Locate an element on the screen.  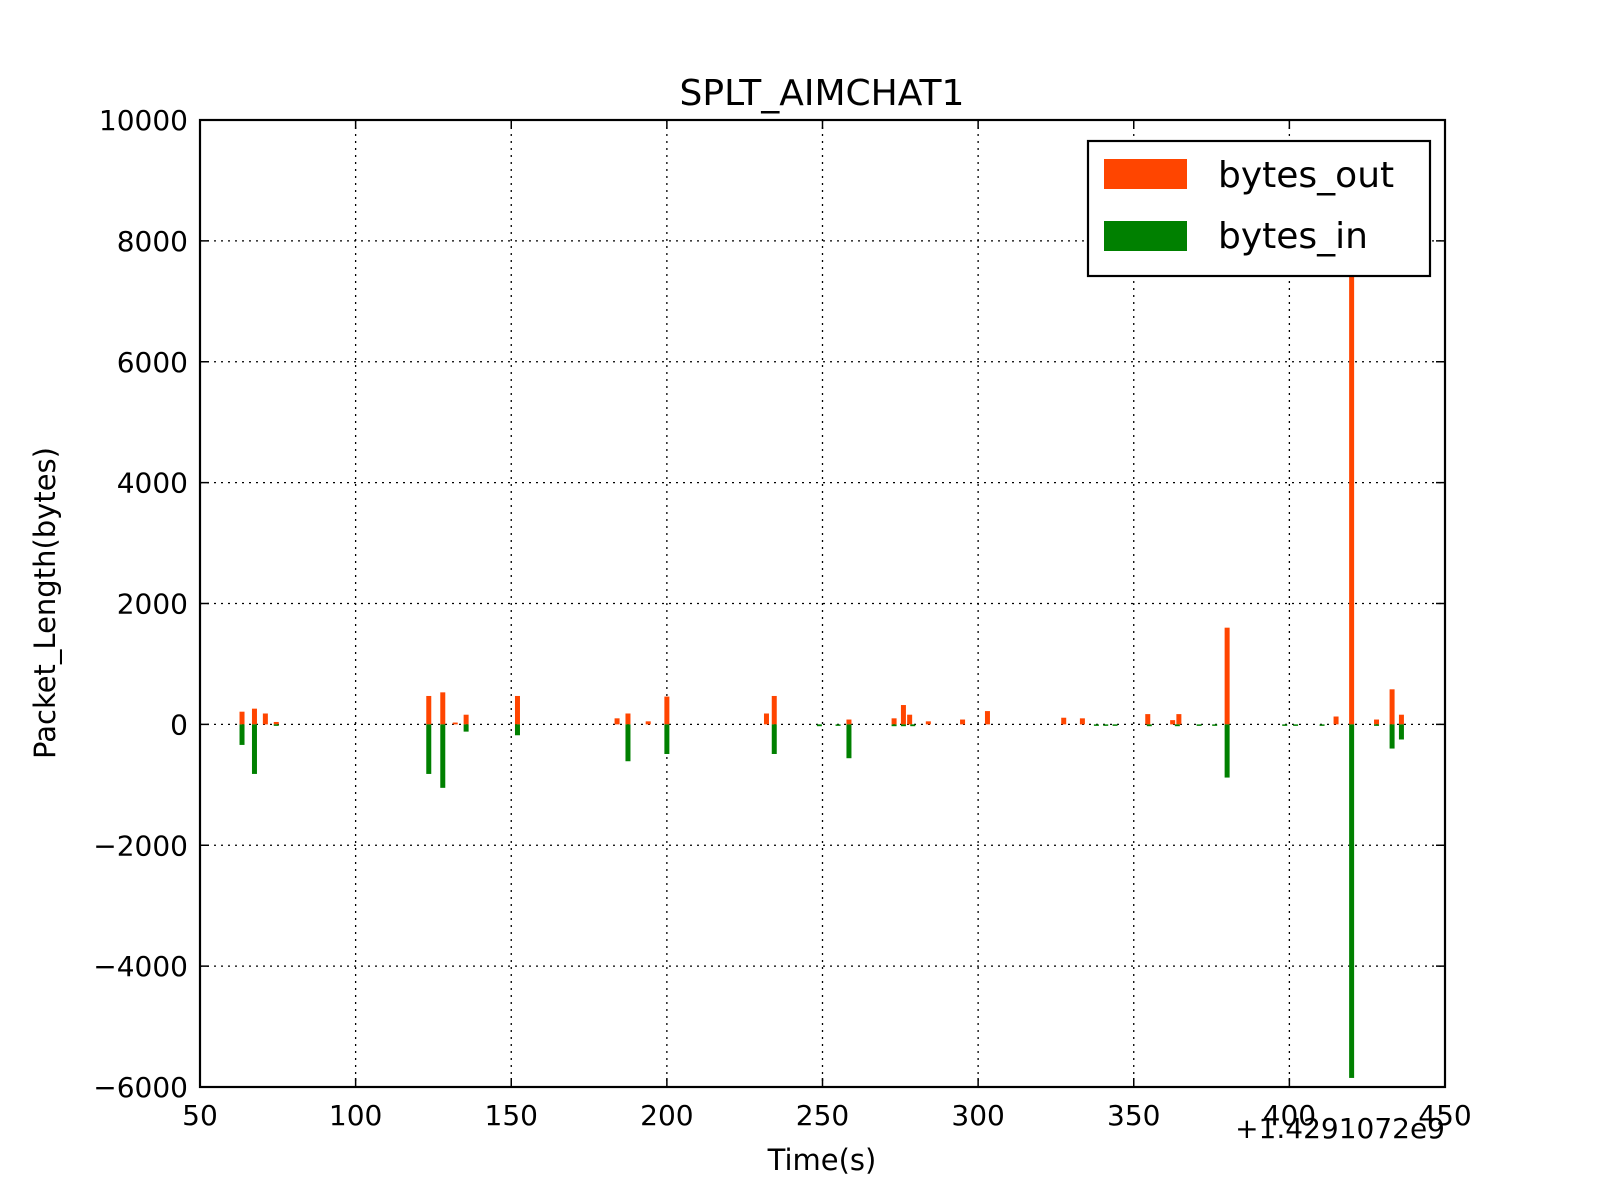
x-tick-label: 100 is located at coordinates (355, 1115).